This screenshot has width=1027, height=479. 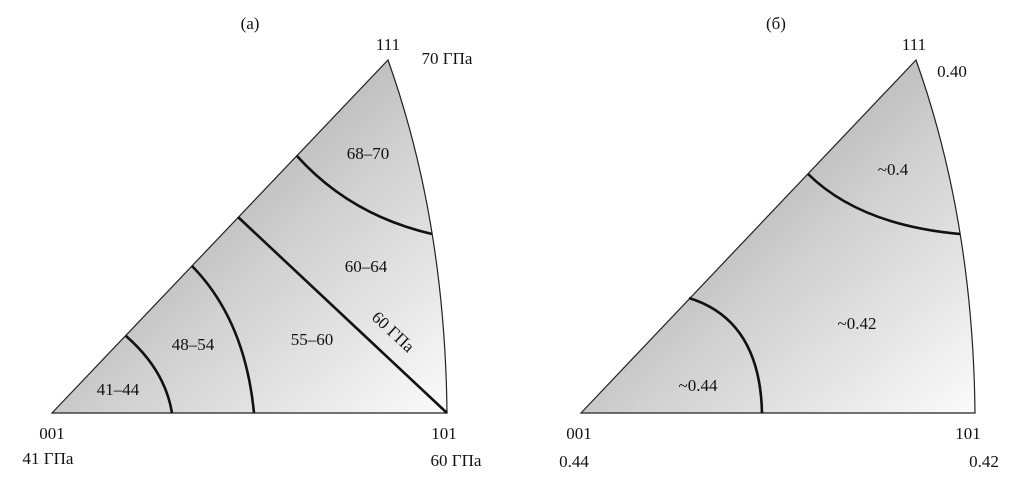 What do you see at coordinates (368, 153) in the screenshot?
I see `region-label: 68–70` at bounding box center [368, 153].